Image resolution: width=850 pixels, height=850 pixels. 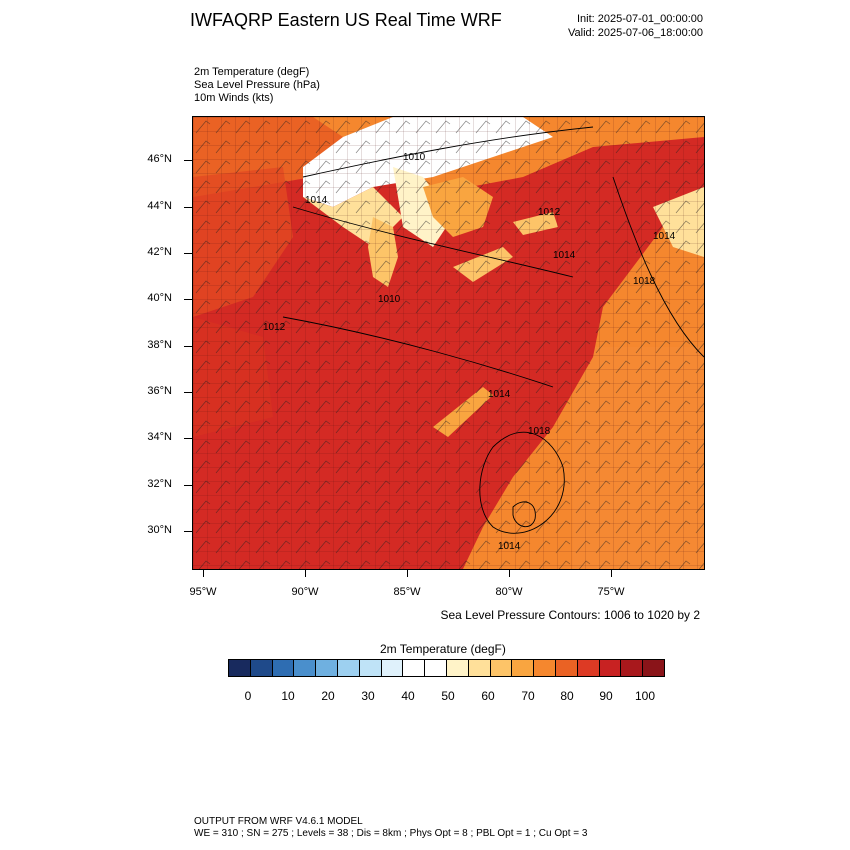 I want to click on colorbar-label: 80, so click(x=567, y=696).